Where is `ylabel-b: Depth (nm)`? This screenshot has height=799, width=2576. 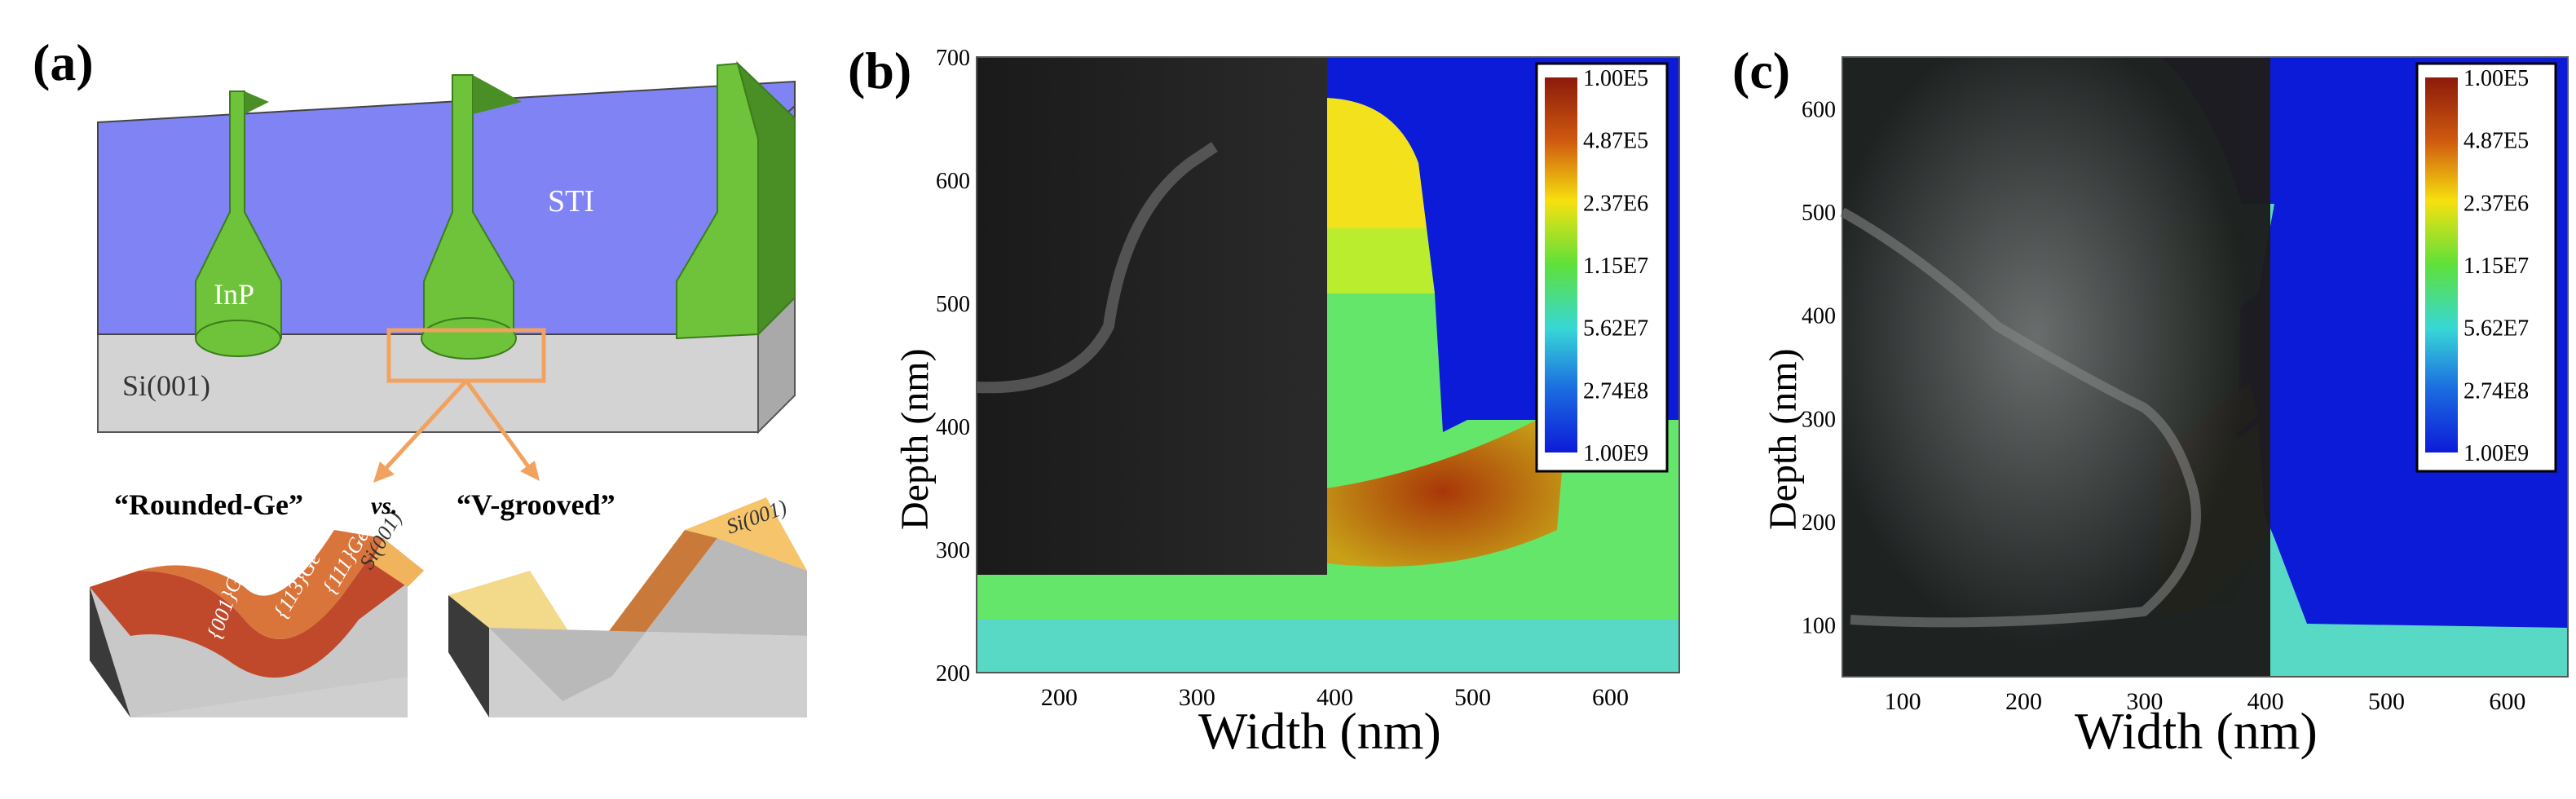
ylabel-b: Depth (nm) is located at coordinates (915, 439).